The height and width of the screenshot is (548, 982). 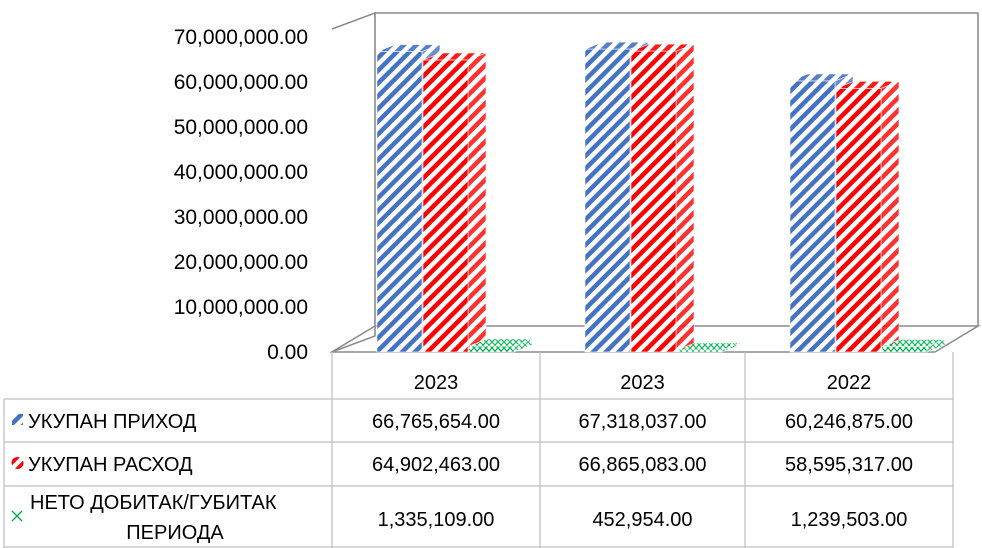 I want to click on y-tick-label: 0.00, so click(x=287, y=352).